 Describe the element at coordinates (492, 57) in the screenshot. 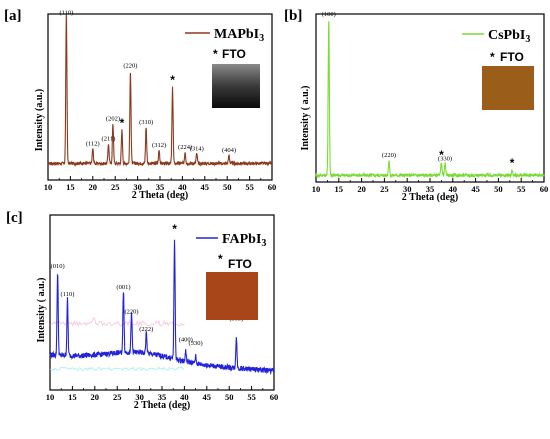

I see `panel-b-fto-marker: *` at that location.